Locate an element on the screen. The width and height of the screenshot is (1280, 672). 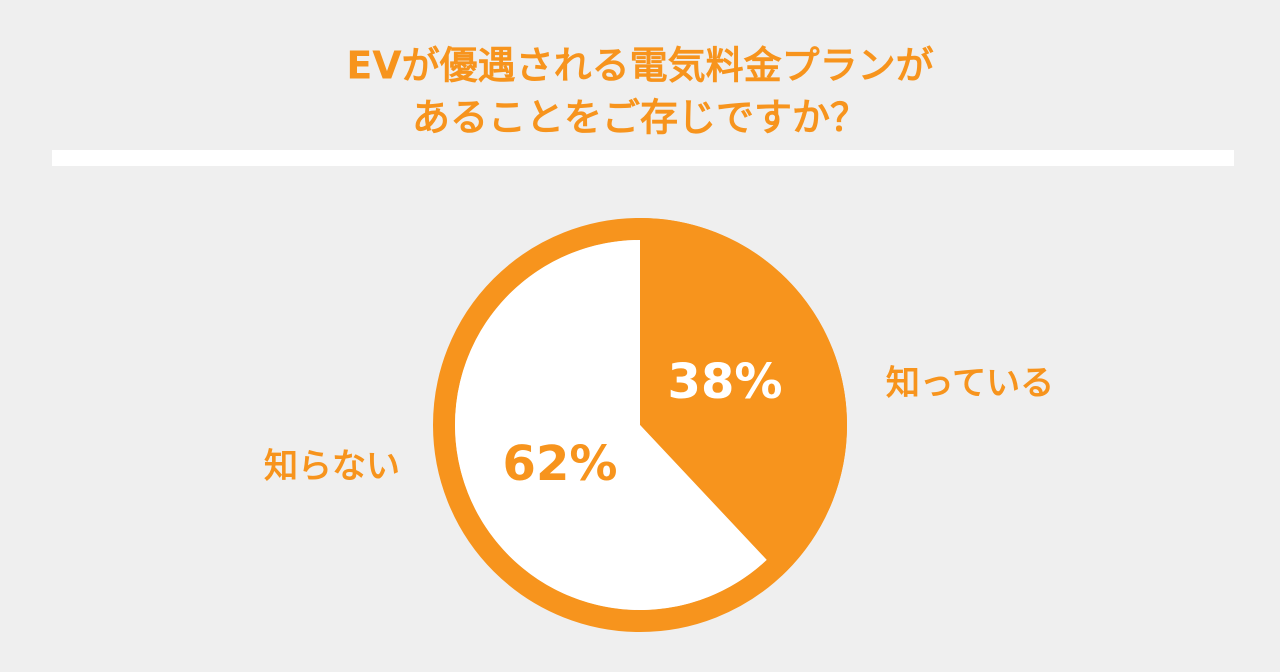
chart-title: EVが優遇される電気料金プランが is located at coordinates (639, 66).